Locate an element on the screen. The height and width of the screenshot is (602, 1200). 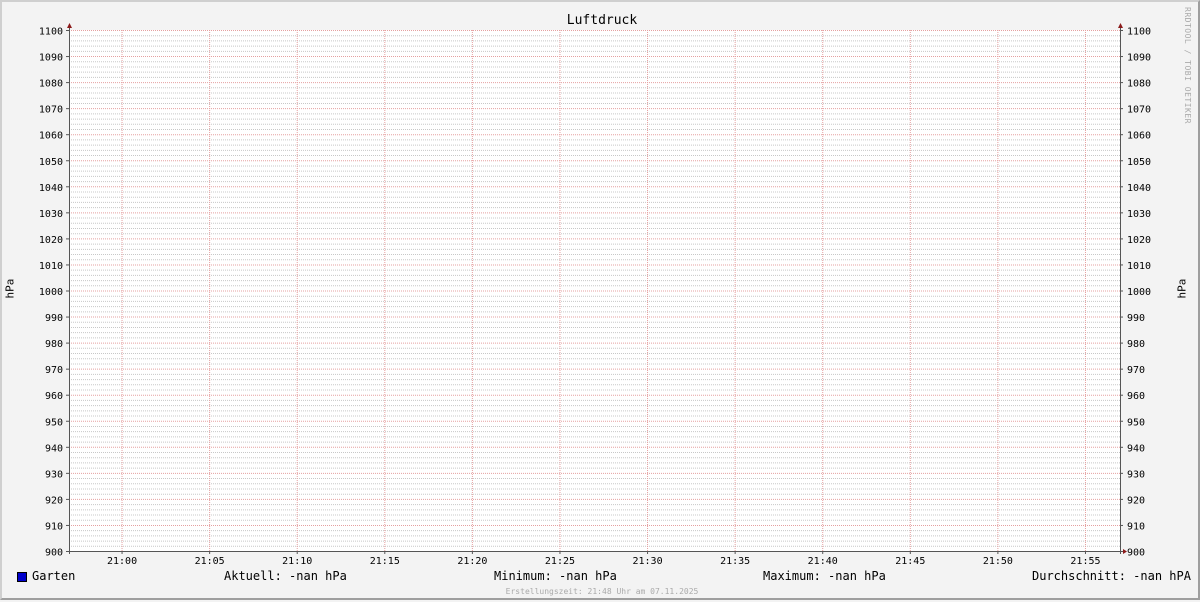
y-tick-label-left: 910 is located at coordinates (54, 526).